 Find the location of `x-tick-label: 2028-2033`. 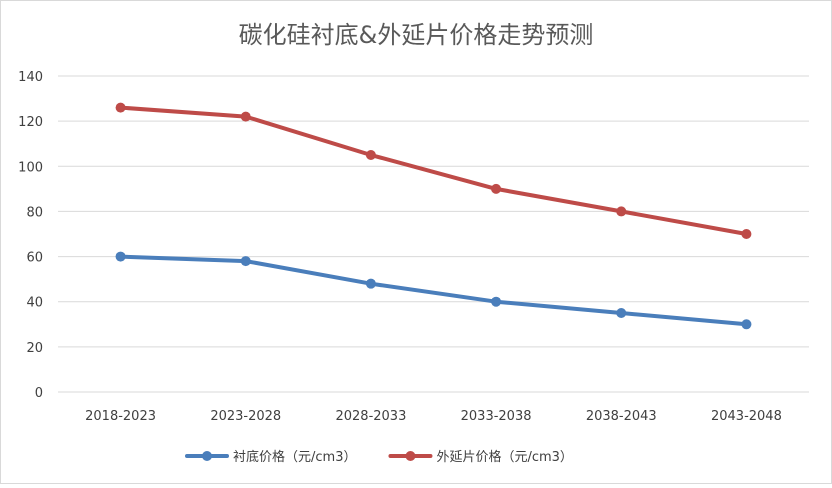

x-tick-label: 2028-2033 is located at coordinates (370, 416).